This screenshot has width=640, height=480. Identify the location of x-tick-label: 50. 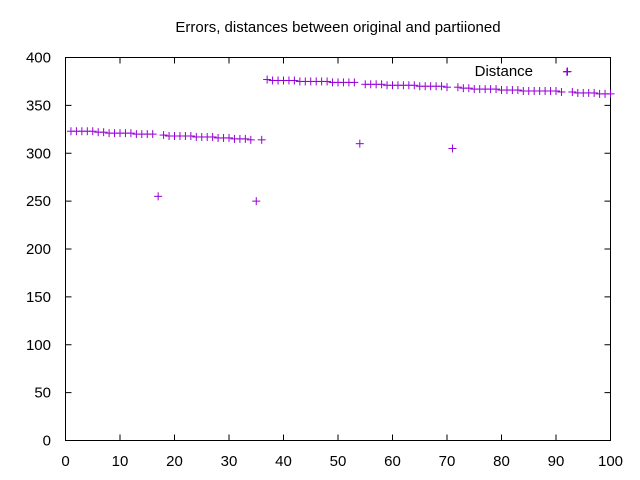
(338, 461).